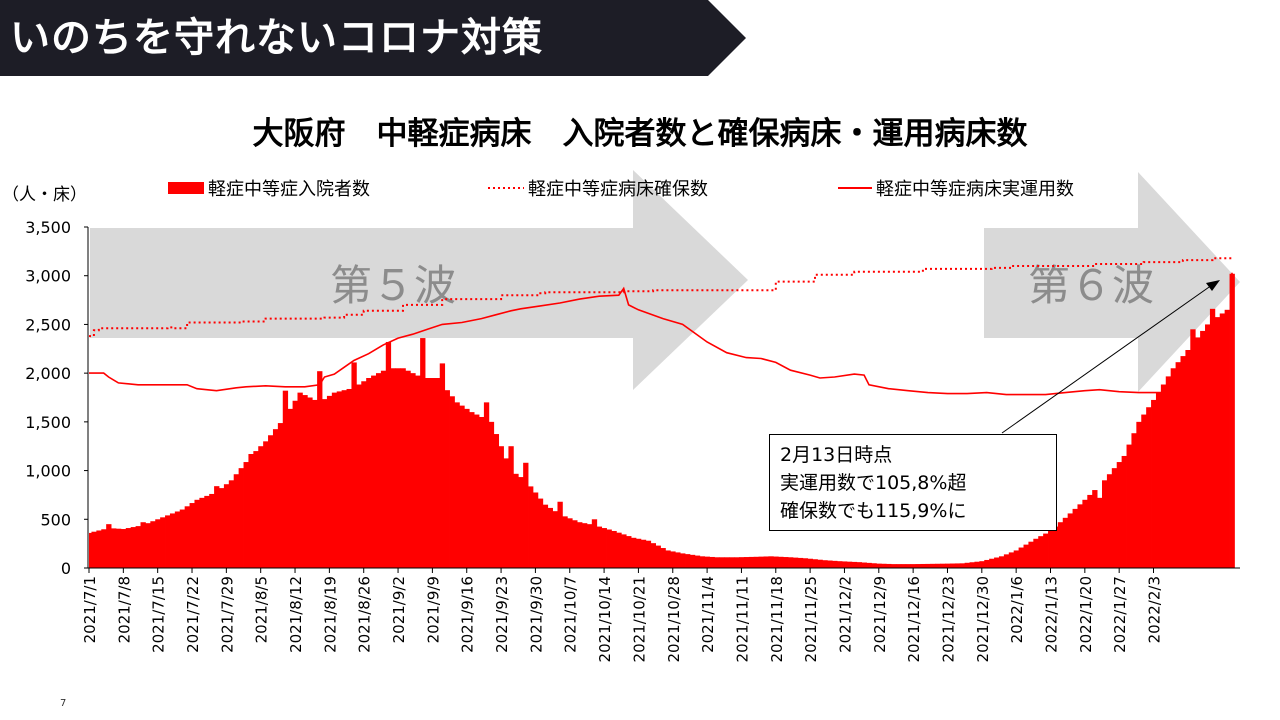 The image size is (1280, 720). What do you see at coordinates (975, 189) in the screenshot?
I see `legend-label-operational: 軽症中等症病床実運用数` at bounding box center [975, 189].